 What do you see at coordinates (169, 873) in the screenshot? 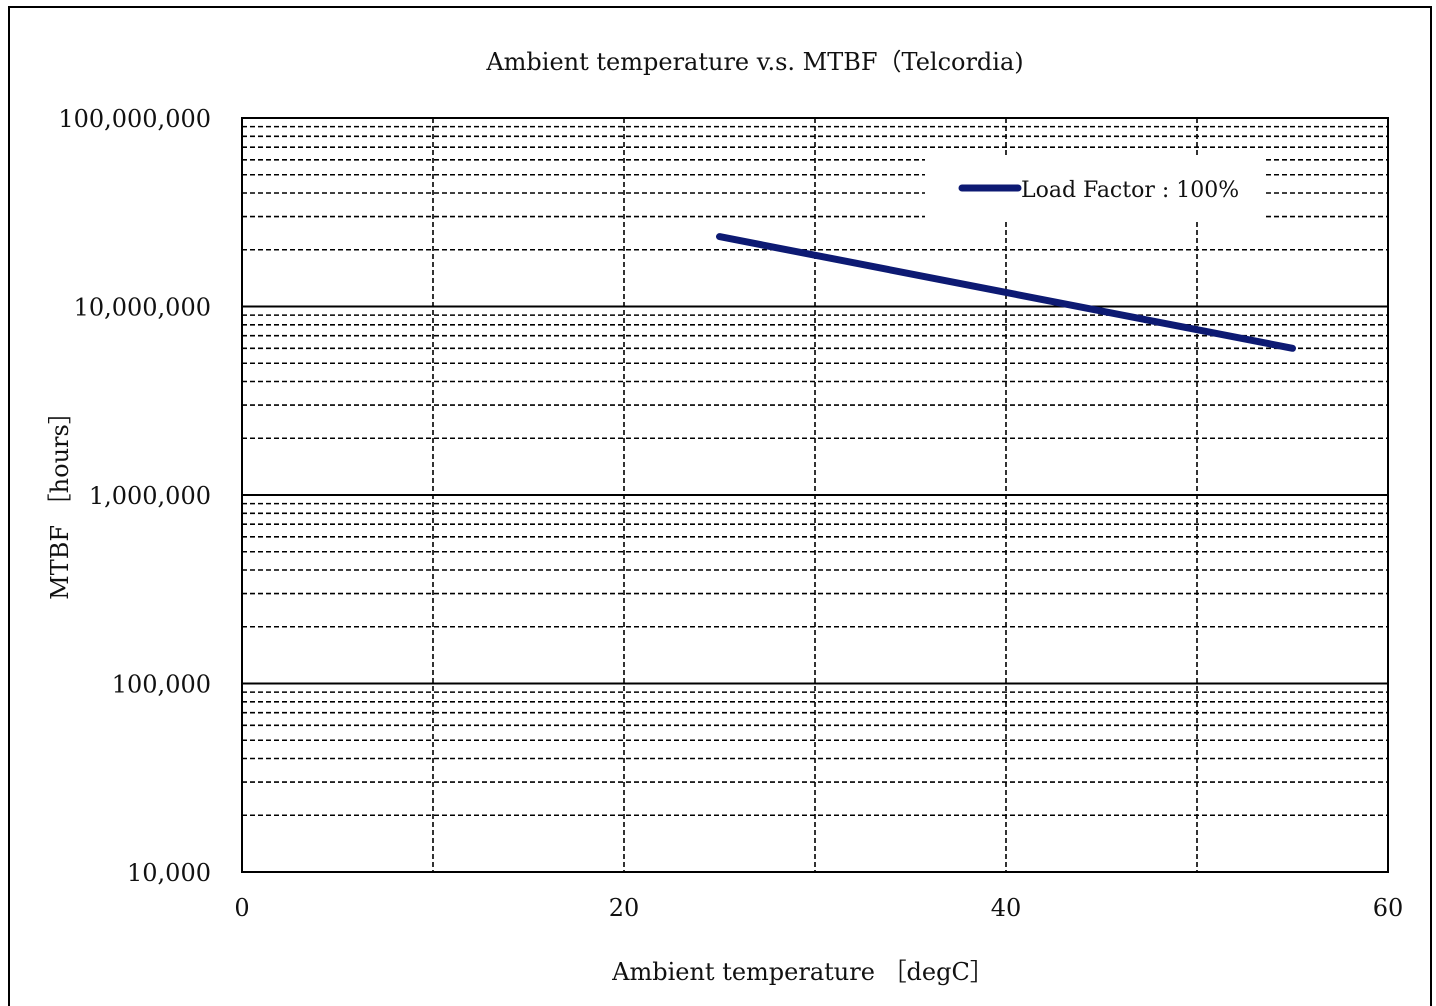
I see `y-tick-label: 10,000` at bounding box center [169, 873].